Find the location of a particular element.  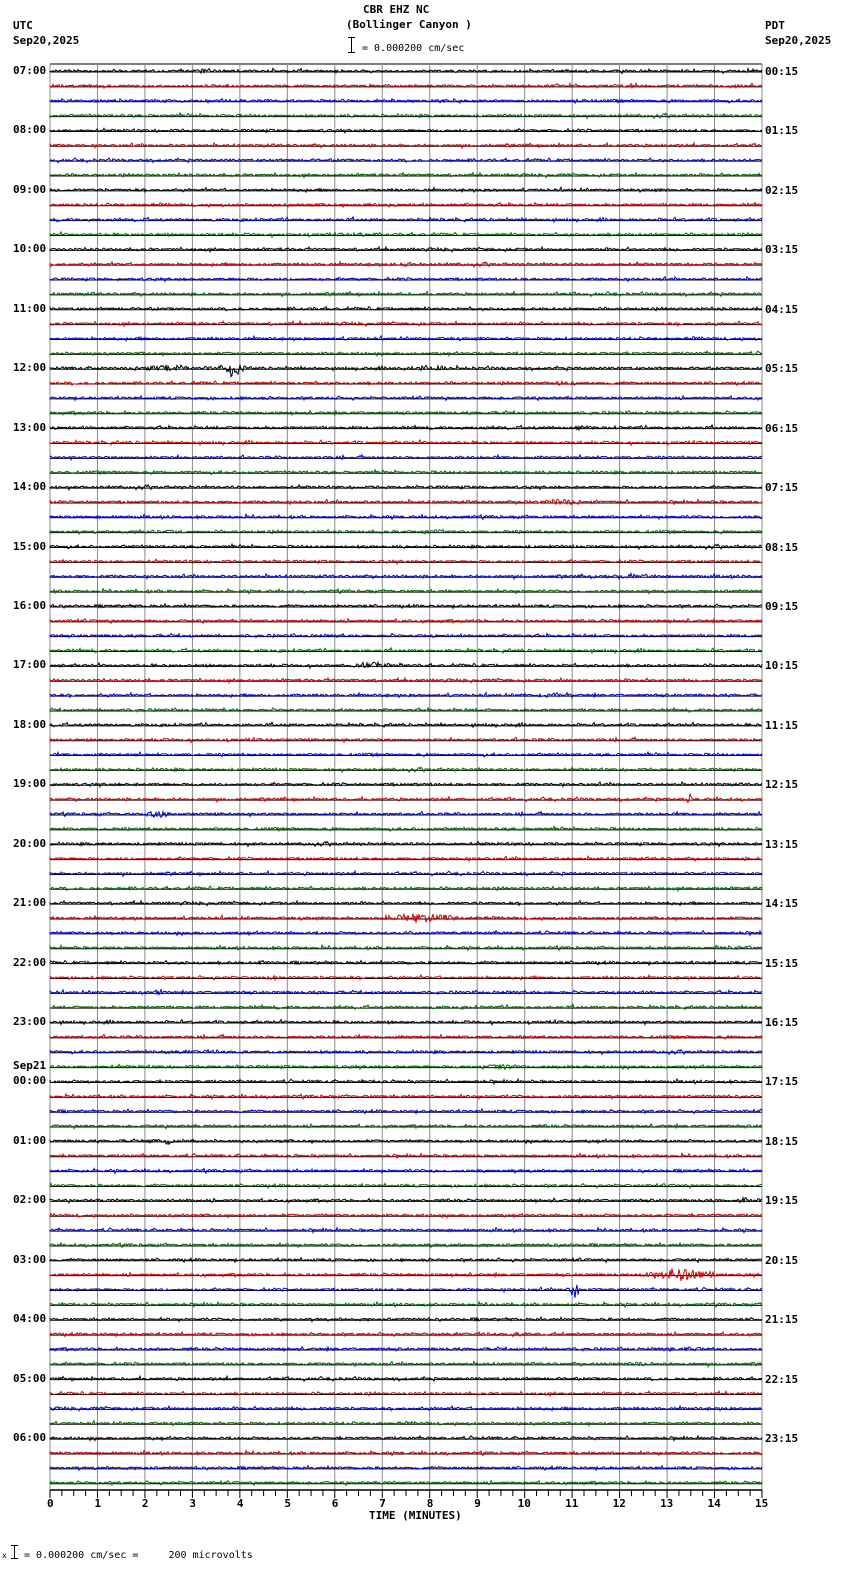

pdt-time-label: 21:15 is located at coordinates (782, 1320).